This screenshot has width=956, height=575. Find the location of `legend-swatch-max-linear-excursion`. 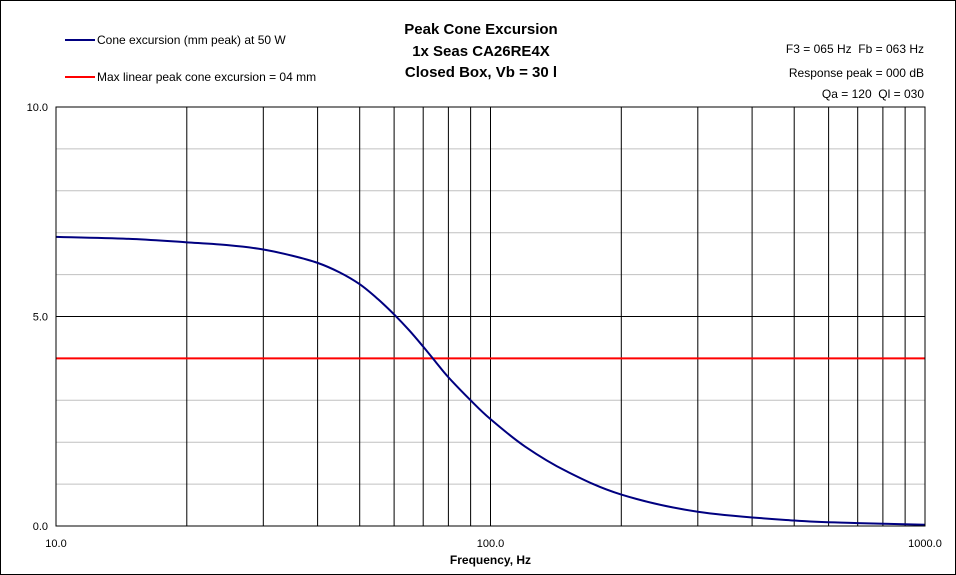

legend-swatch-max-linear-excursion is located at coordinates (80, 77).